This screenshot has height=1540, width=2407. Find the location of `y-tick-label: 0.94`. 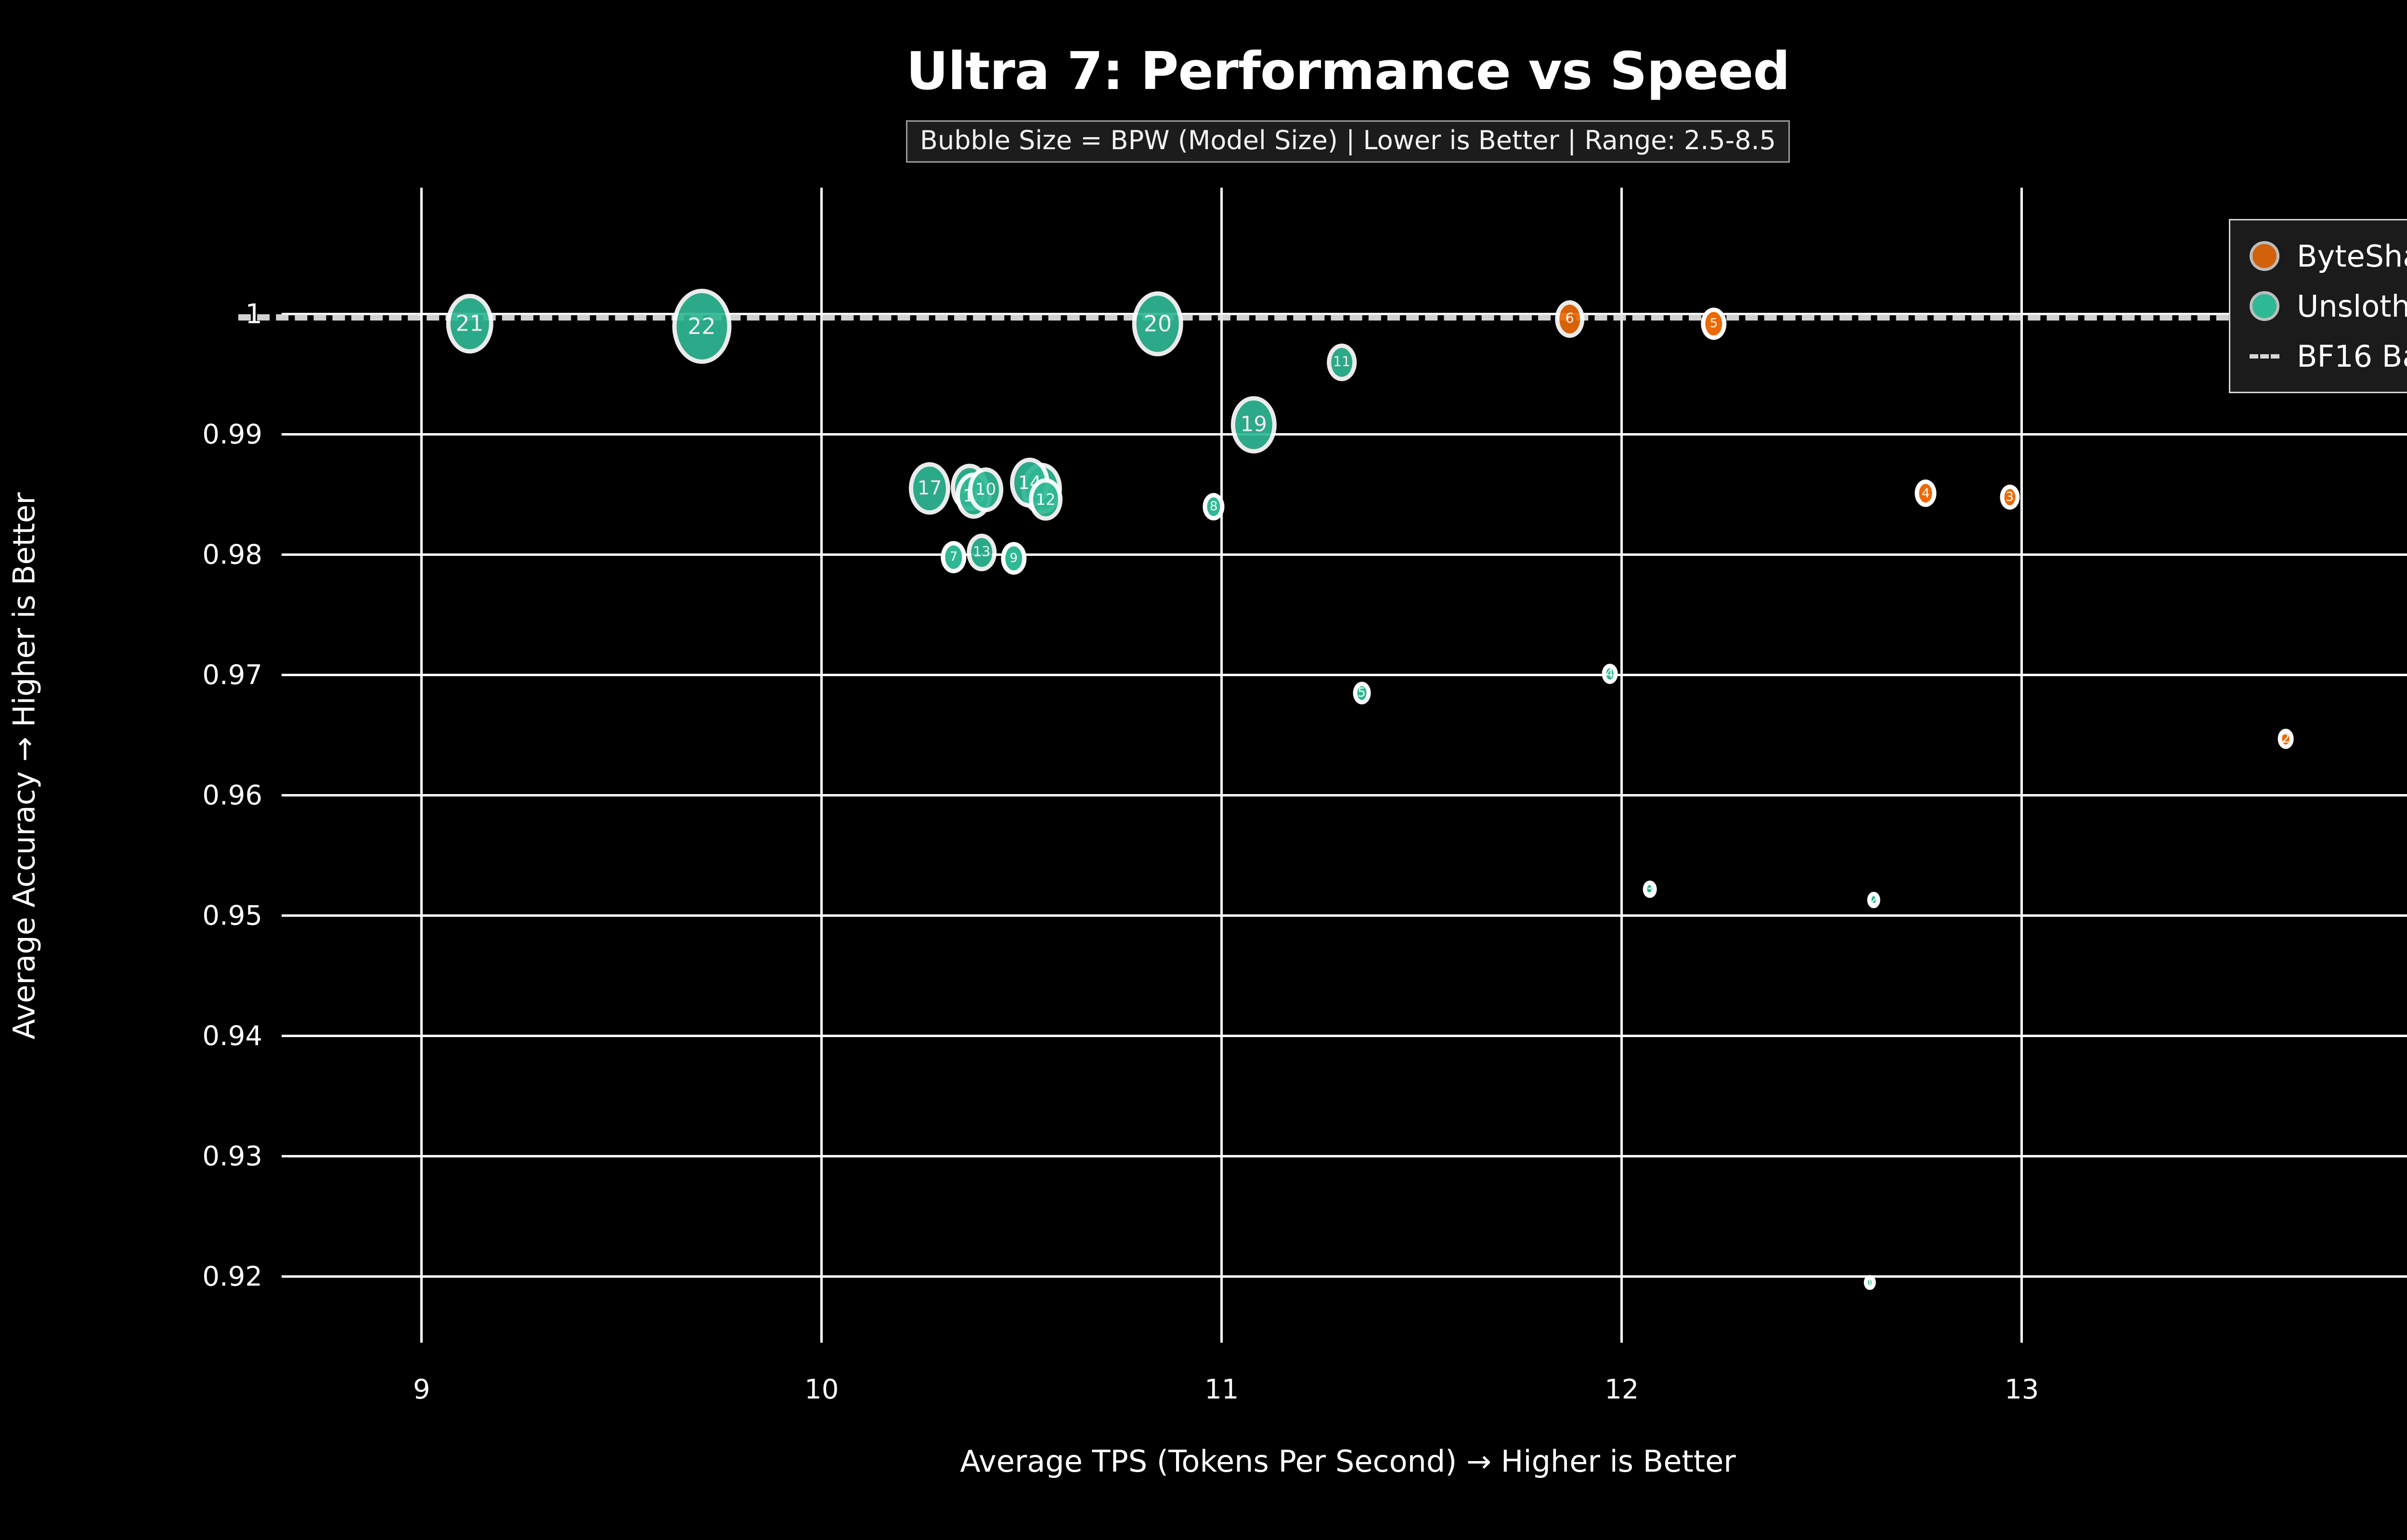

y-tick-label: 0.94 is located at coordinates (232, 1036).